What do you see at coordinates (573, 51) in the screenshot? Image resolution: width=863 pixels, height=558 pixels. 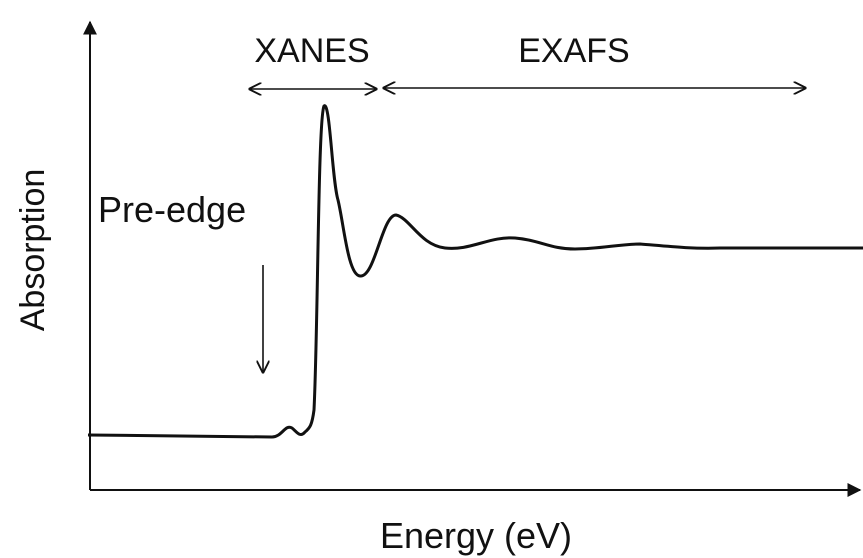 I see `exafs-label: EXAFS` at bounding box center [573, 51].